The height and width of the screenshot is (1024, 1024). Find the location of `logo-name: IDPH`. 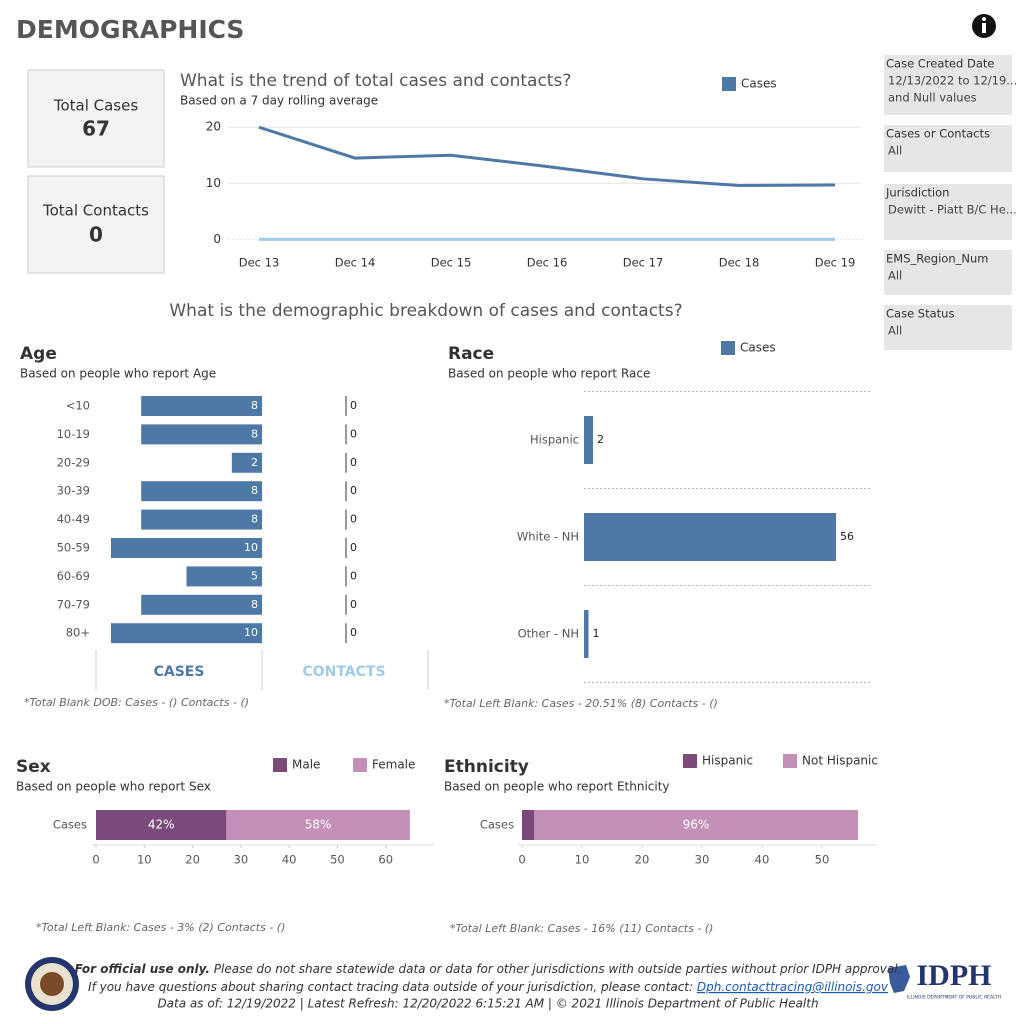

logo-name: IDPH is located at coordinates (954, 975).